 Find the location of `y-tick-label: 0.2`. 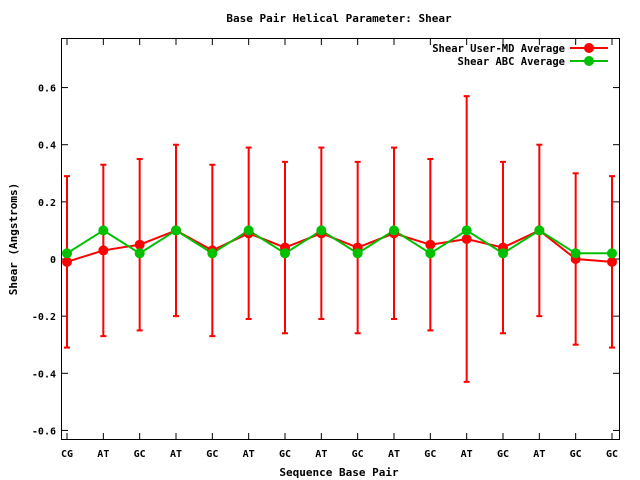

y-tick-label: 0.2 is located at coordinates (47, 203).